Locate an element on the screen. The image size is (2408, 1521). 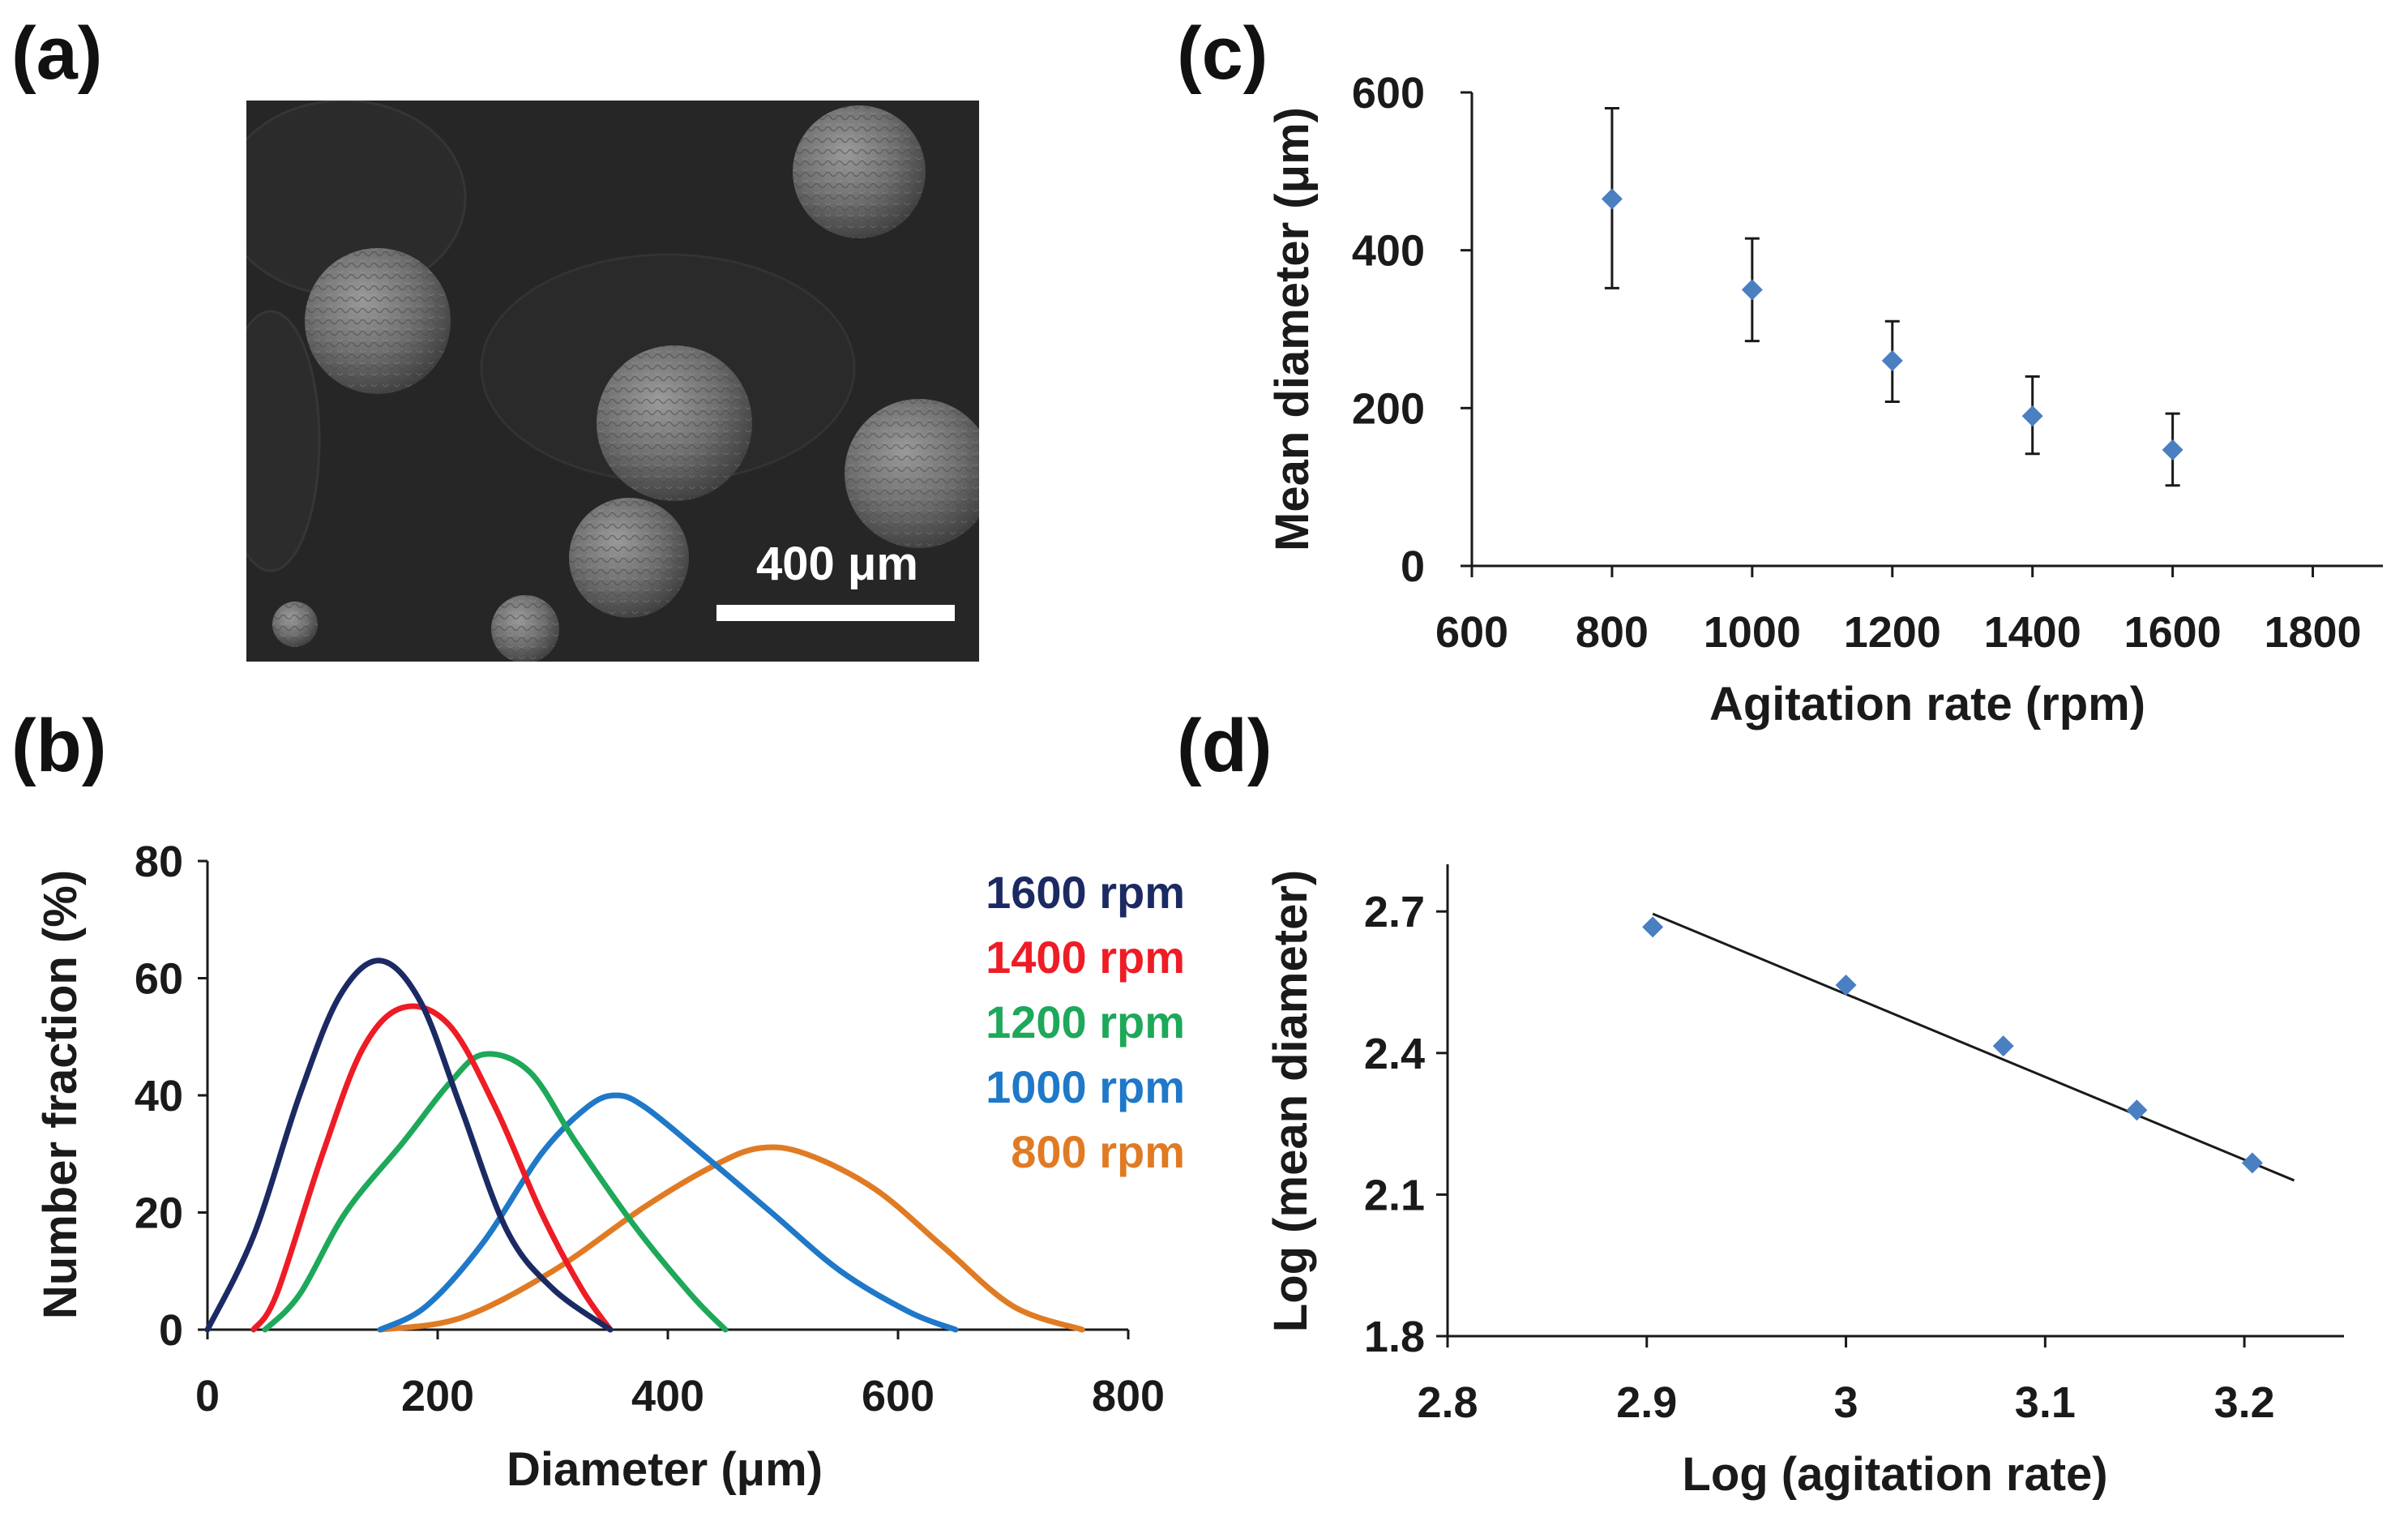
x-tick-label: 1000 is located at coordinates (1752, 632).